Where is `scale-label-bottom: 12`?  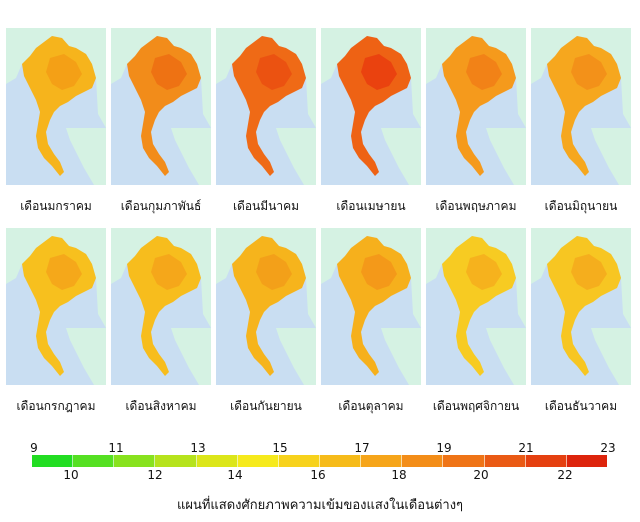
scale-label-bottom: 12 is located at coordinates (155, 475).